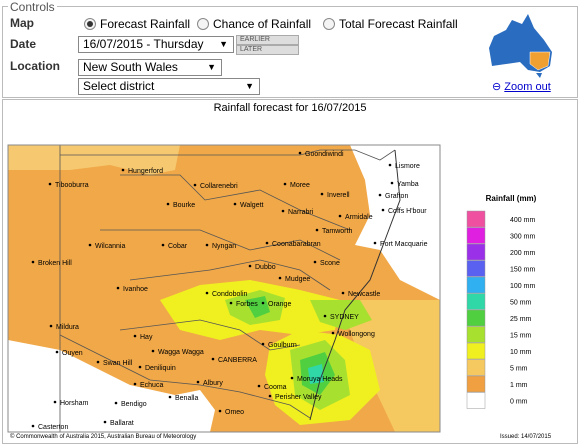 Image resolution: width=580 pixels, height=444 pixels. I want to click on place-label: Swan Hill, so click(118, 363).